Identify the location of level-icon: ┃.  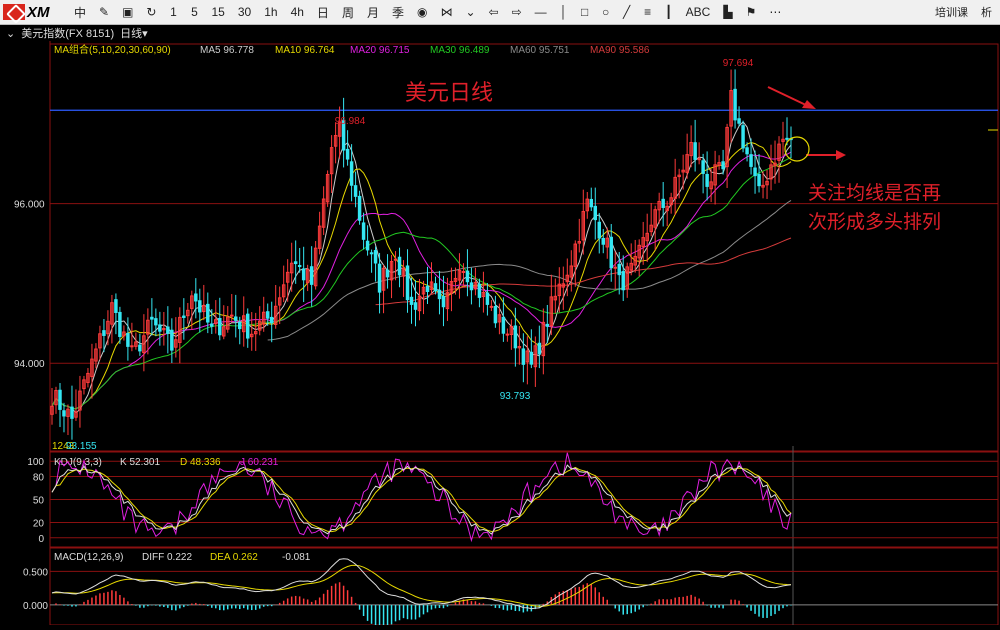
(669, 12).